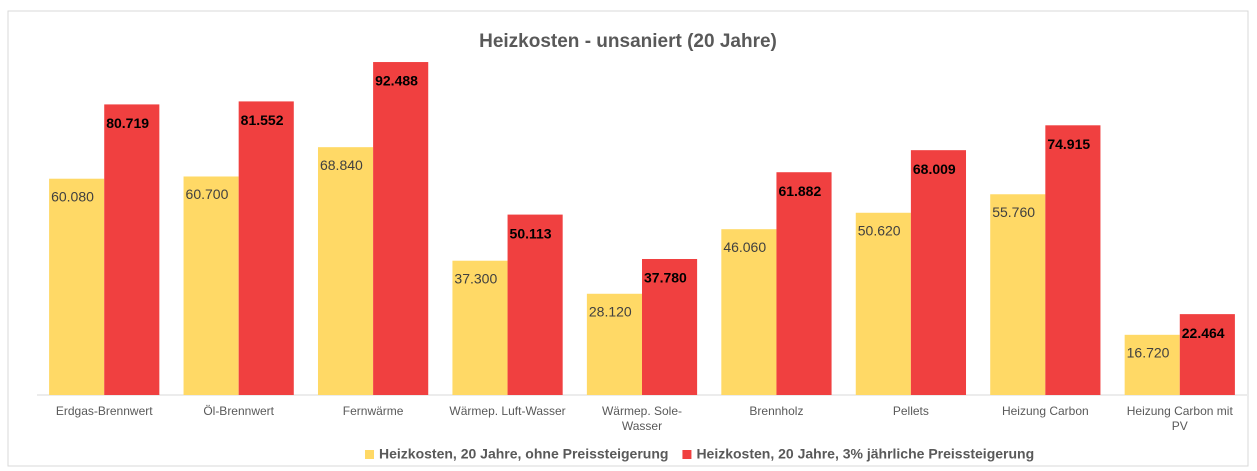  What do you see at coordinates (104, 411) in the screenshot?
I see `x-tick-label: Erdgas-Brennwert` at bounding box center [104, 411].